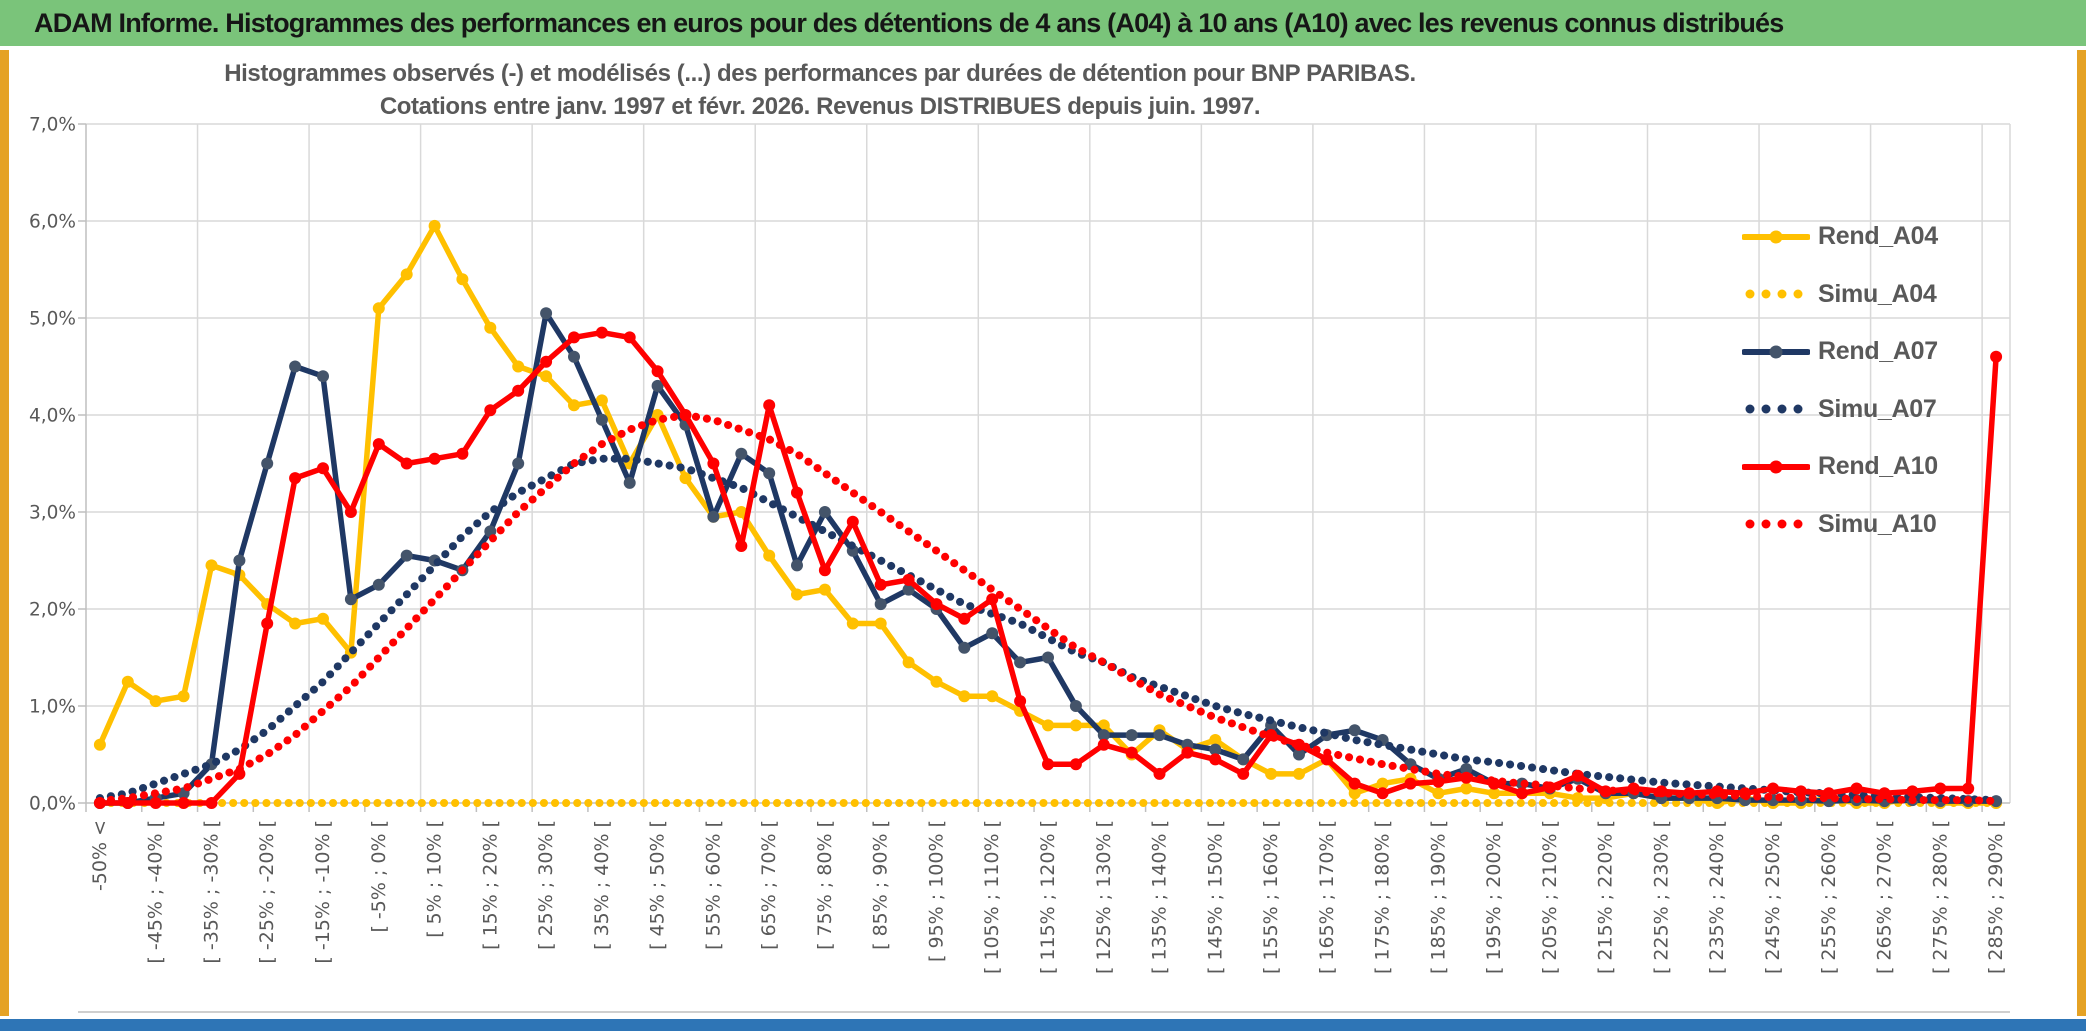 This screenshot has width=2086, height=1031. Describe the element at coordinates (936, 891) in the screenshot. I see `svg-text: [ 95% ; 100% [` at that location.